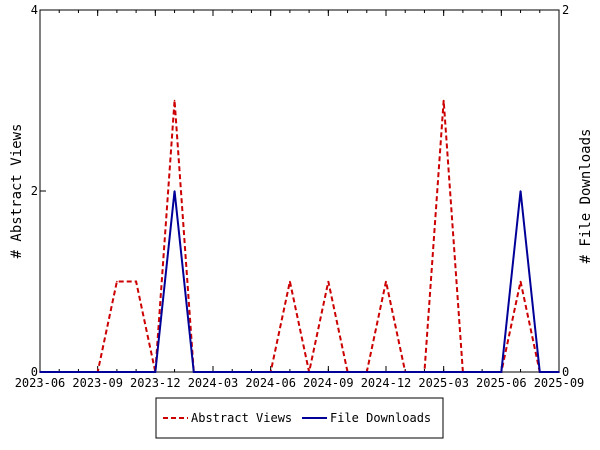 This screenshot has width=600, height=450. What do you see at coordinates (241, 418) in the screenshot?
I see `legend-label-abstract-views: Abstract Views` at bounding box center [241, 418].